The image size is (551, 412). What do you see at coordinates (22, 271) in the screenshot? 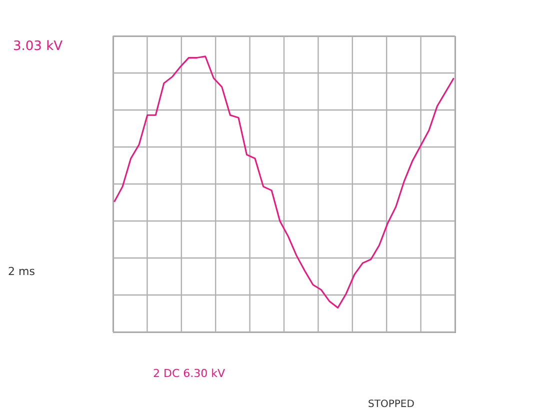
I see `text: 2 ms` at bounding box center [22, 271].